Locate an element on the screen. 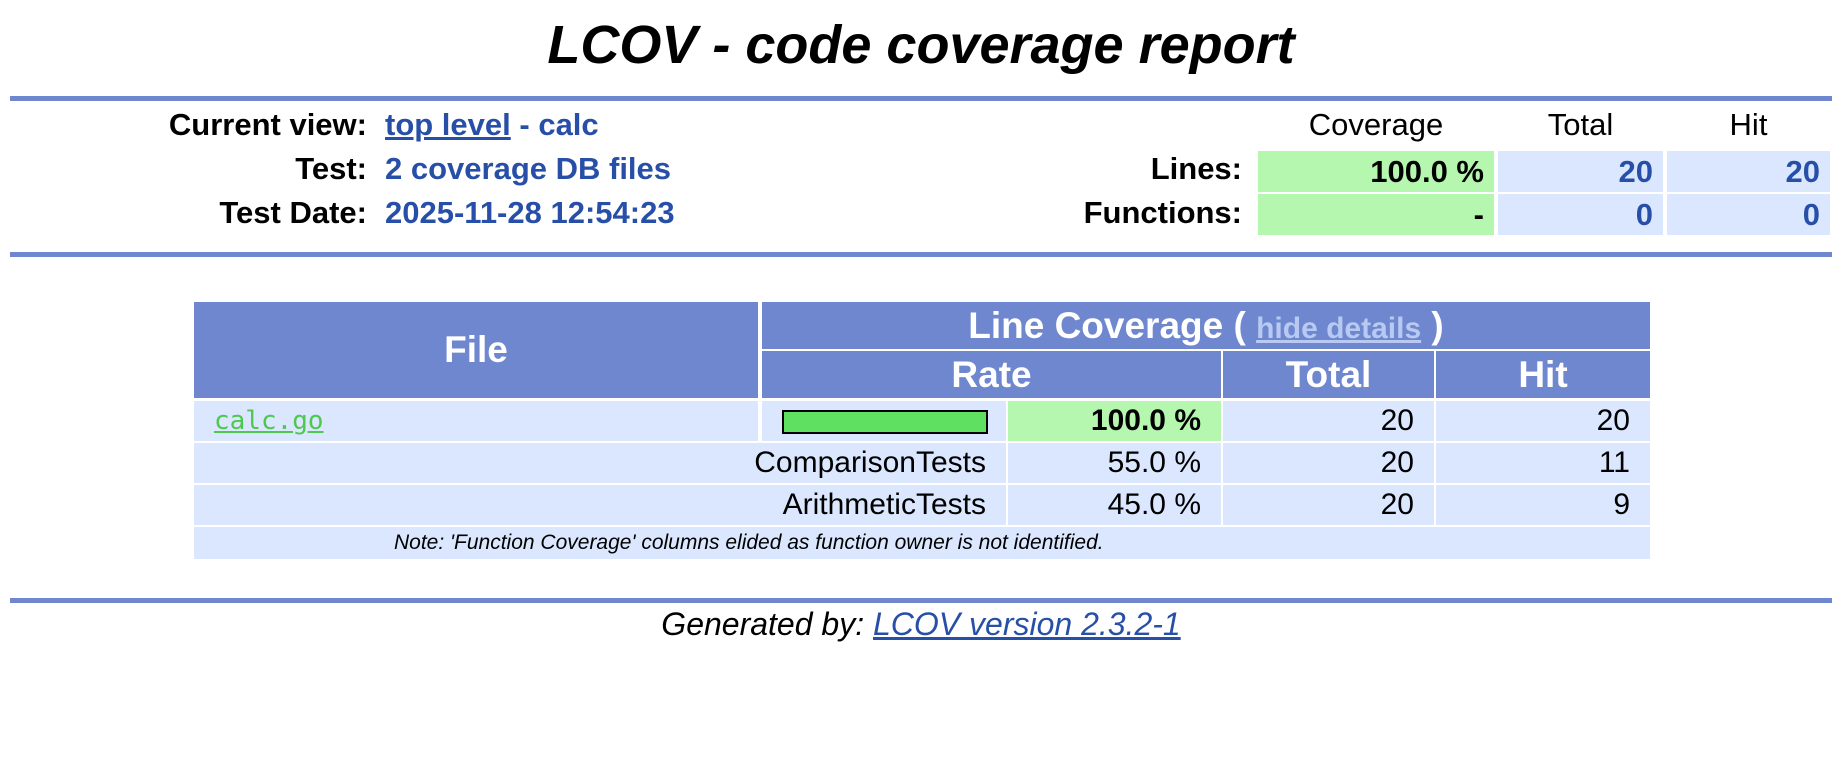 The height and width of the screenshot is (778, 1842). text: Line Coverage ( is located at coordinates (1107, 325).